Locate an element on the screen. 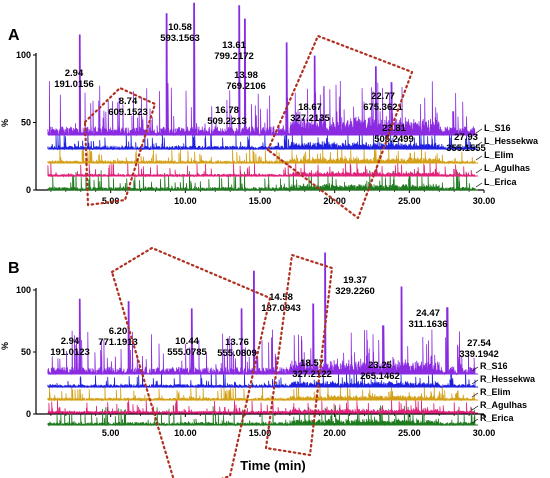 The width and height of the screenshot is (550, 478). series-label: L_Elim is located at coordinates (499, 155).